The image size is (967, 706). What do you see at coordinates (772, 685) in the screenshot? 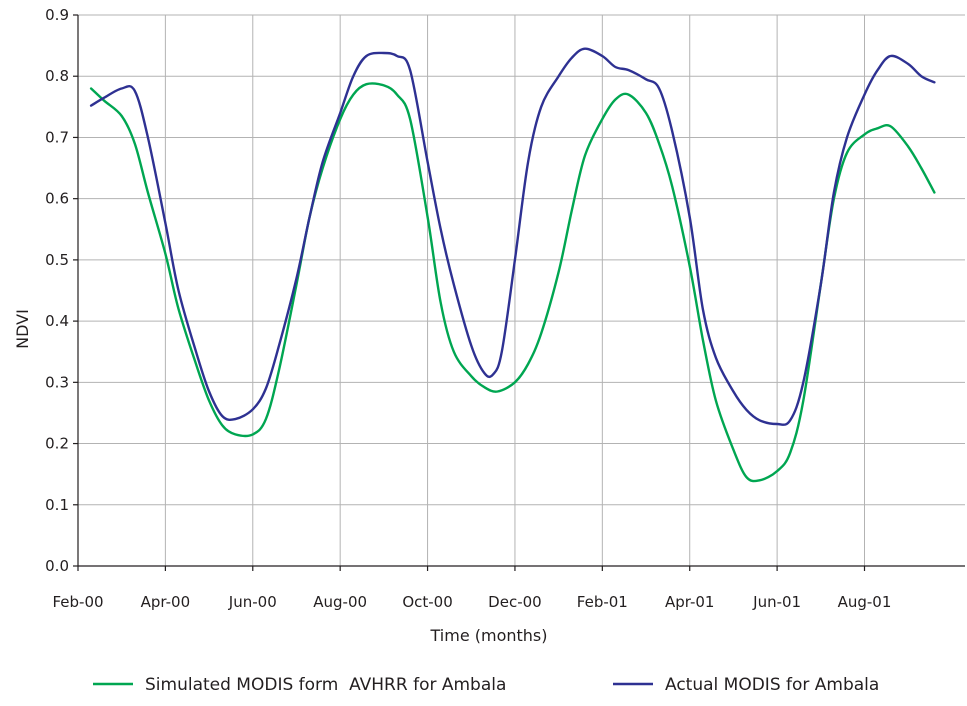
I see `legend-label-actual-modis: Actual MODIS for Ambala` at bounding box center [772, 685].